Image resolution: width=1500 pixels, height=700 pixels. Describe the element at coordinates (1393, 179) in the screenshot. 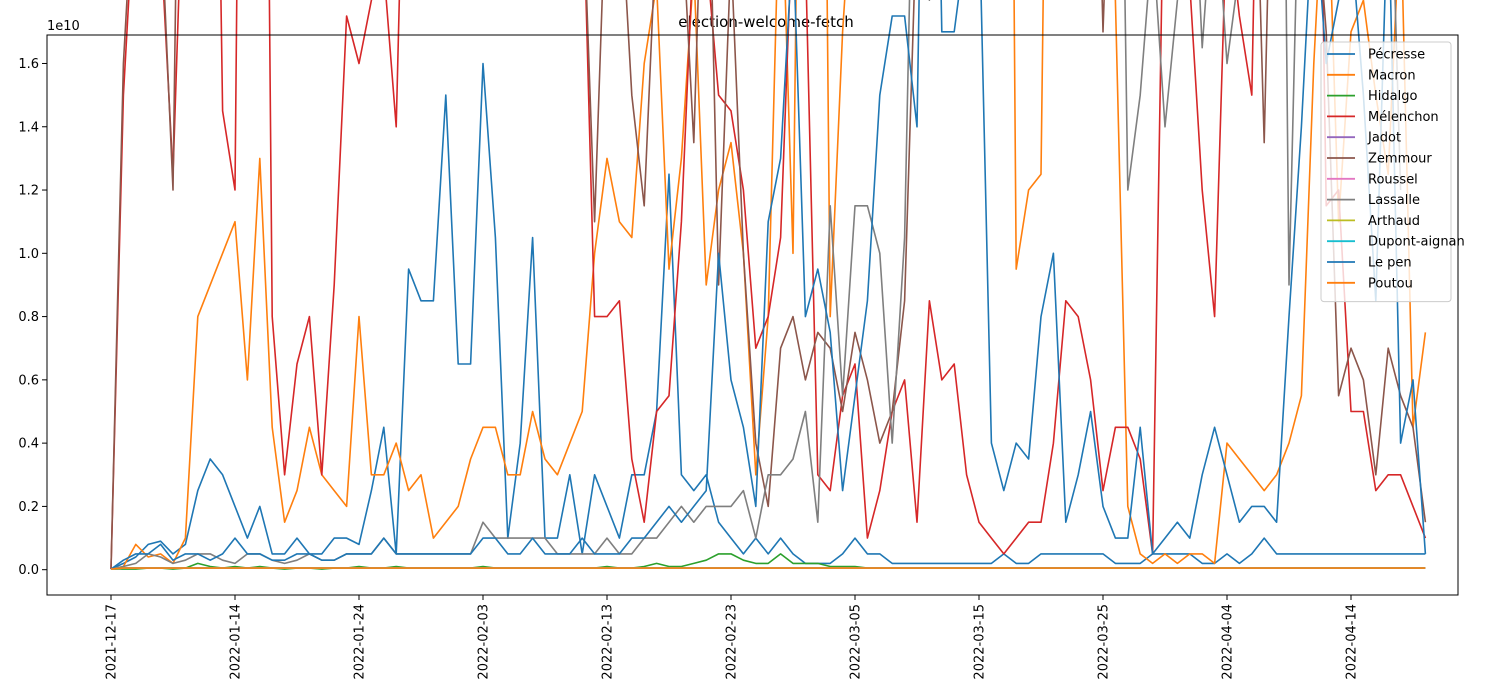

I see `legend-label: Roussel` at that location.